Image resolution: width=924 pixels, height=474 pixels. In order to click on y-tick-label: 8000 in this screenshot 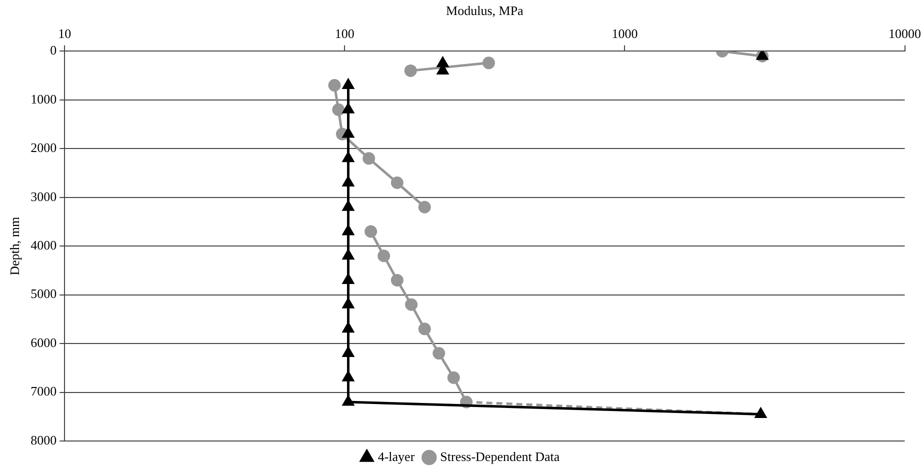, I will do `click(43, 440)`.